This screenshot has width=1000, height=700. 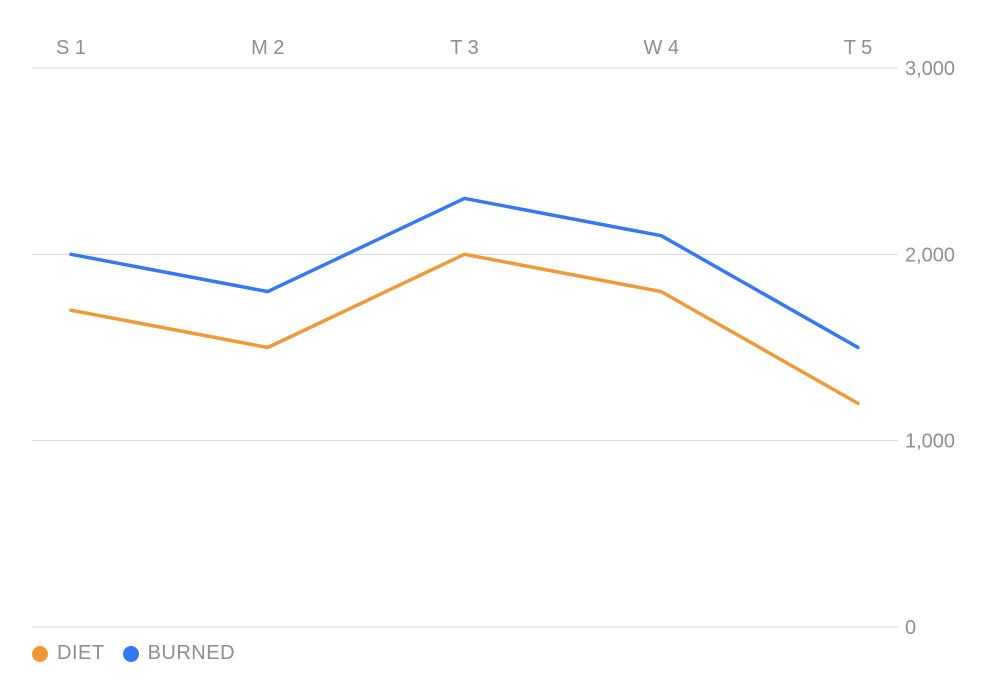 What do you see at coordinates (858, 48) in the screenshot?
I see `x-tick-label: T 5` at bounding box center [858, 48].